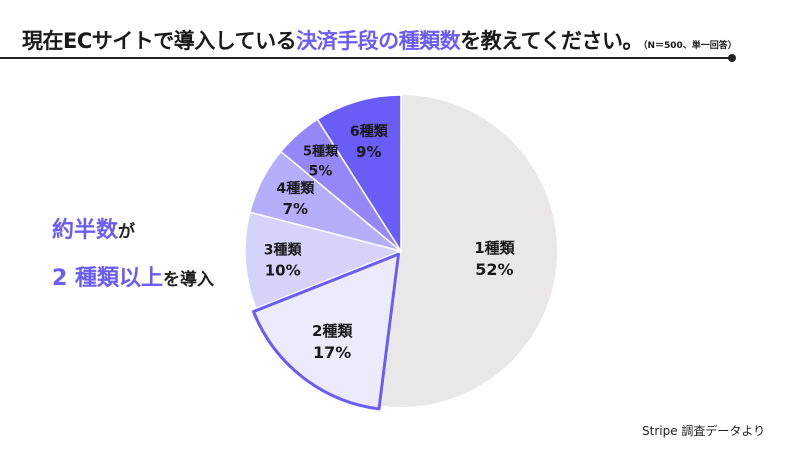 This screenshot has width=800, height=462. Describe the element at coordinates (295, 209) in the screenshot. I see `slice-value-four: 7%` at that location.